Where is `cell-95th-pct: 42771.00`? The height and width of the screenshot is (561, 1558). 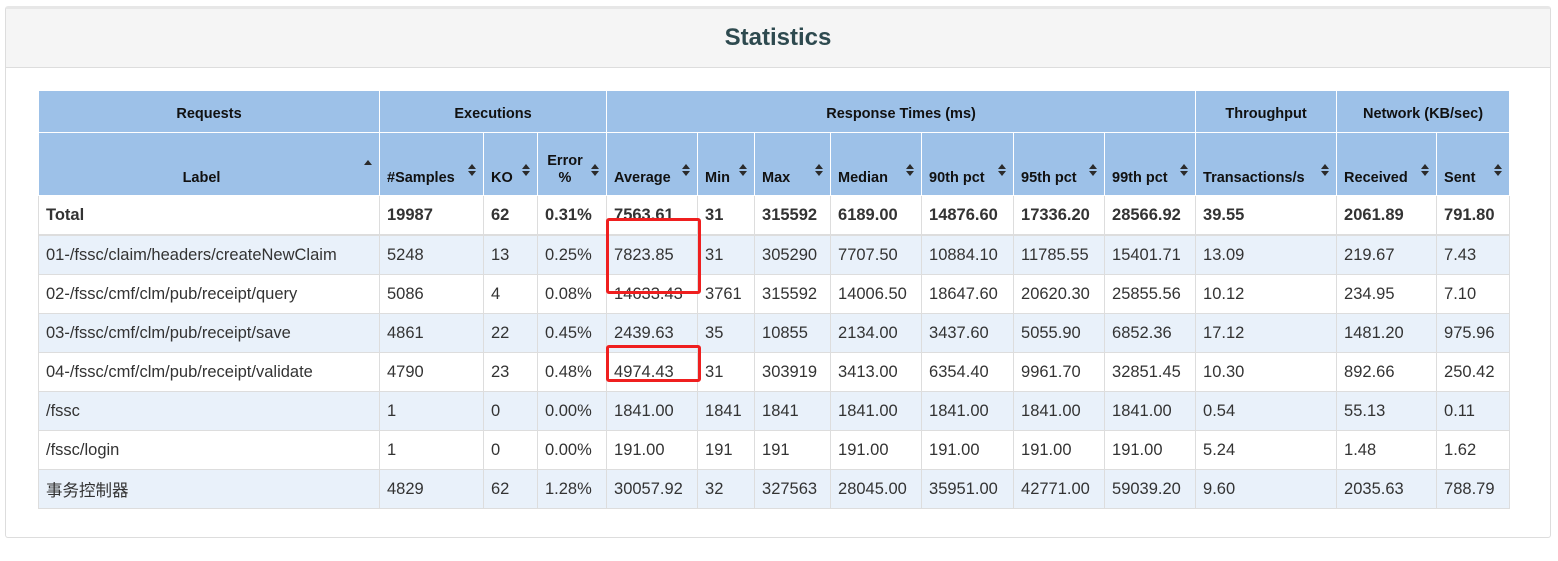
cell-95th-pct: 42771.00 is located at coordinates (1059, 489).